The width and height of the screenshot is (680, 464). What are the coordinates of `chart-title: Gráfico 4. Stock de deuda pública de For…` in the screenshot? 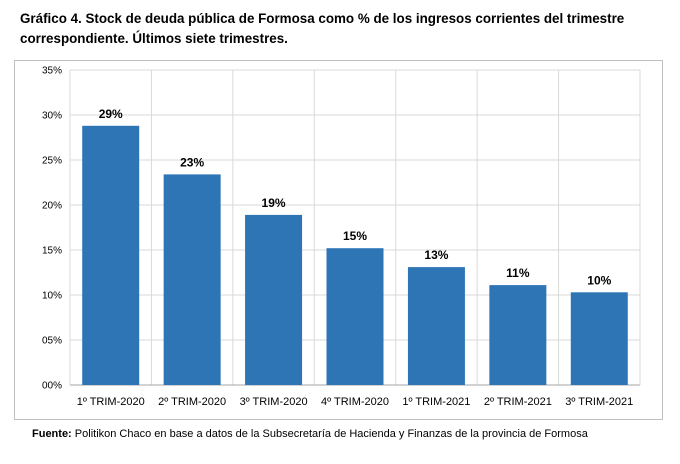 It's located at (322, 28).